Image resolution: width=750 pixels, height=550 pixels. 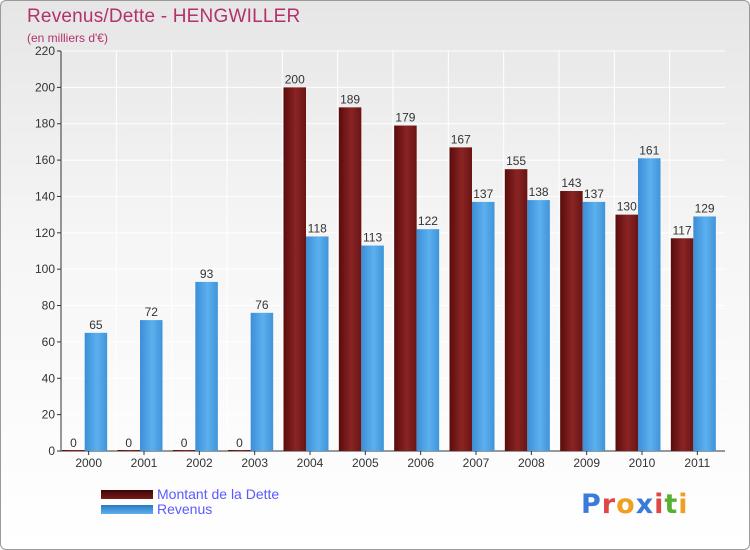 What do you see at coordinates (294, 269) in the screenshot?
I see `bar-debt-2004` at bounding box center [294, 269].